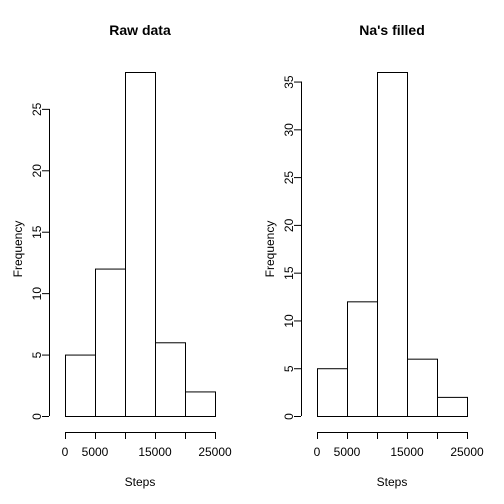  Describe the element at coordinates (392, 30) in the screenshot. I see `chart-title: Na's filled` at that location.